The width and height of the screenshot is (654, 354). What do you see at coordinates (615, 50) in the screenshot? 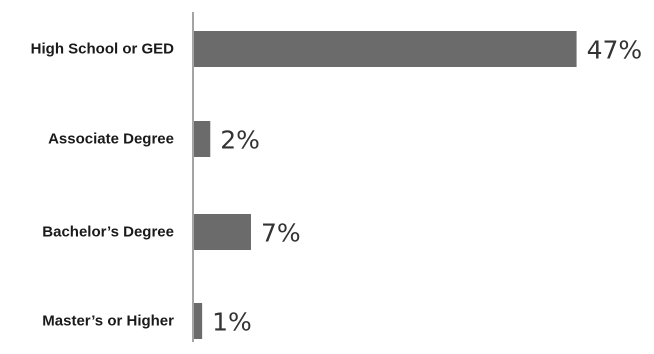
I see `value-label: 47%` at bounding box center [615, 50].